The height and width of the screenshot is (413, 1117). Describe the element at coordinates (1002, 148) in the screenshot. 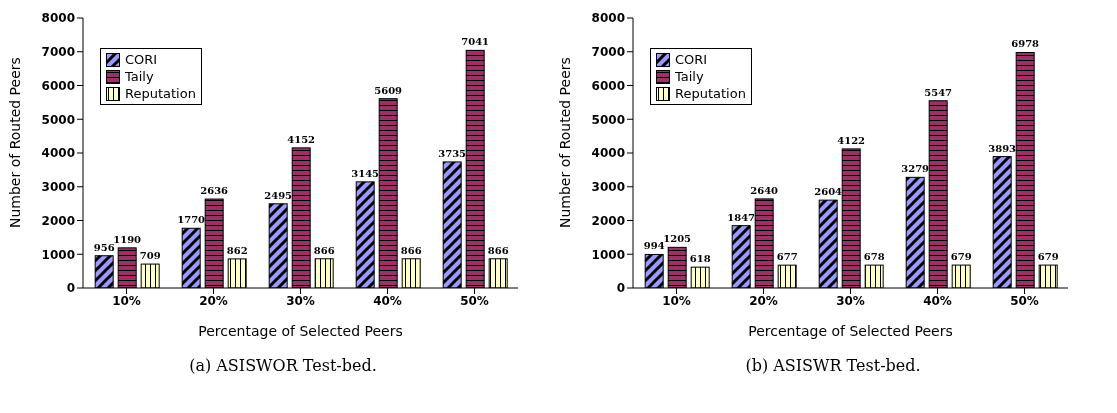

I see `data-label: 3893` at that location.